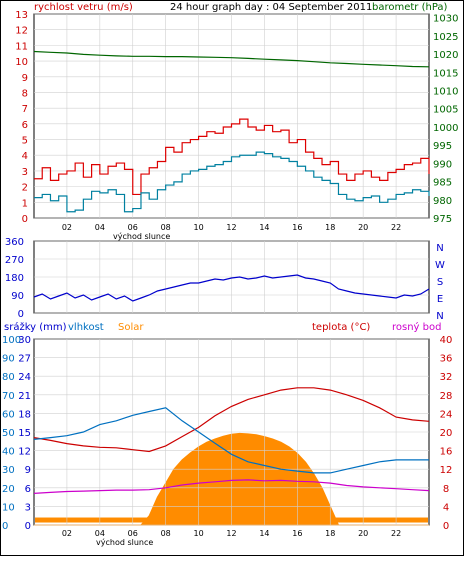  Describe the element at coordinates (231, 59) in the screenshot. I see `series-pressure-line` at that location.